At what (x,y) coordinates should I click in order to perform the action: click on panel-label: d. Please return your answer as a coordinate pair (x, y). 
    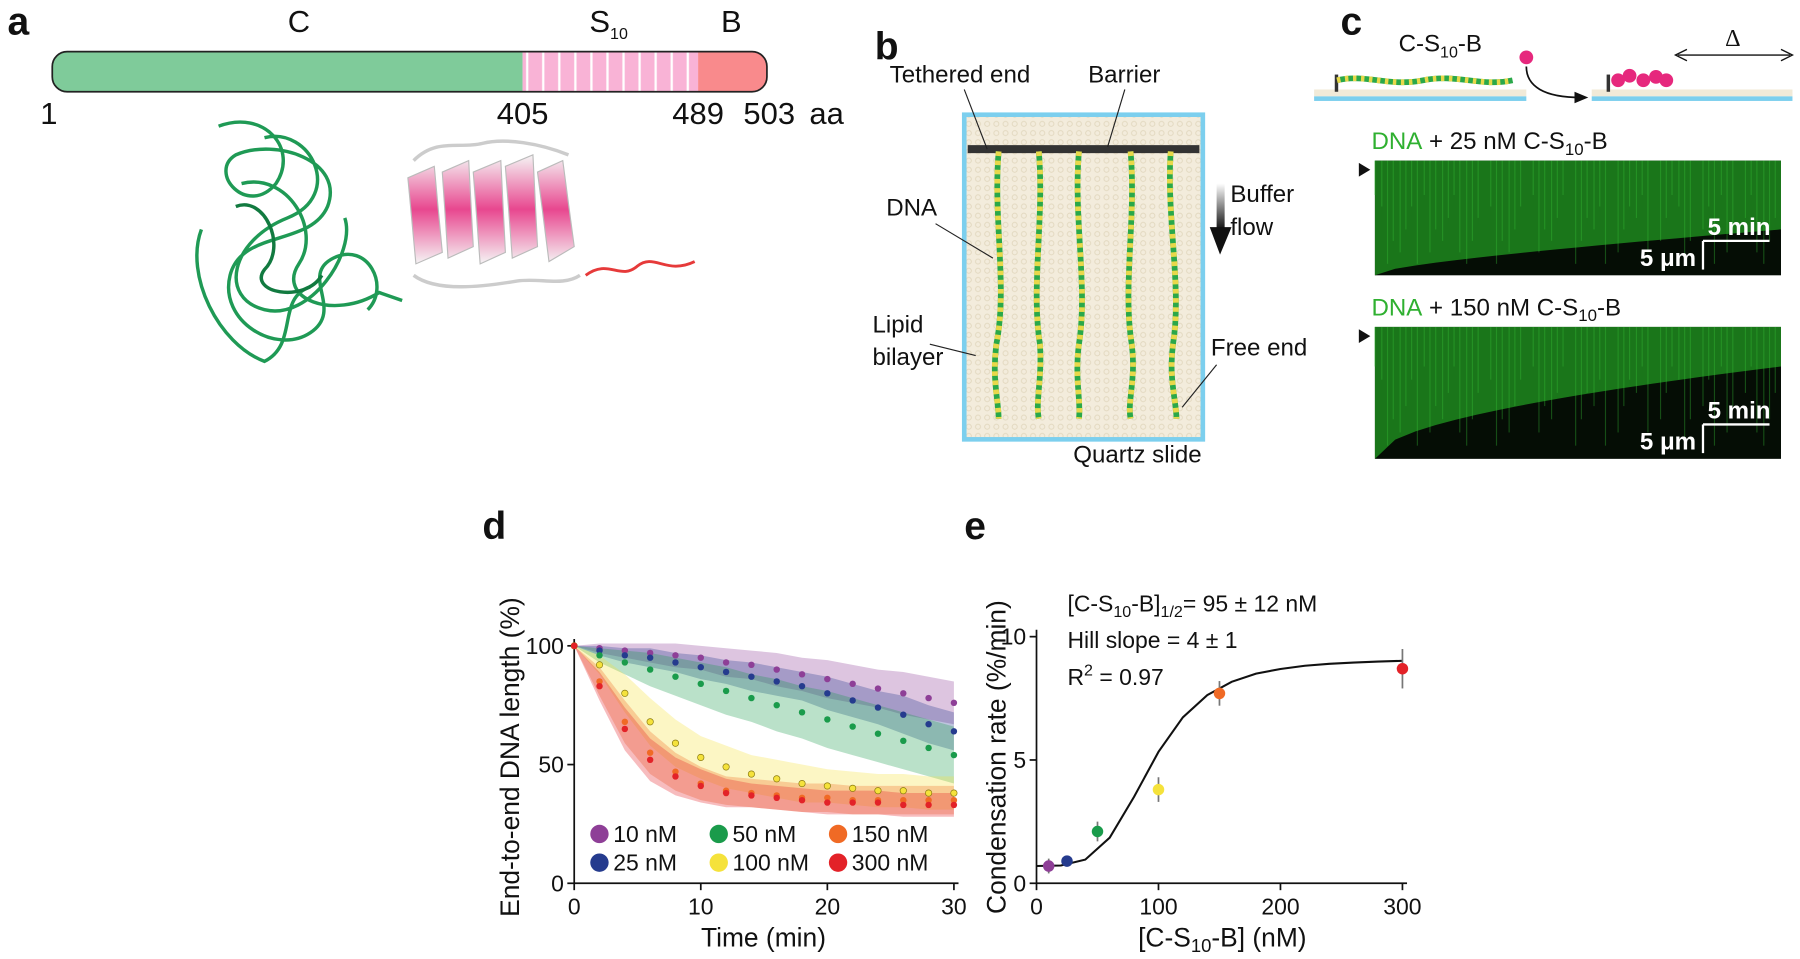
    Looking at the image, I should click on (494, 526).